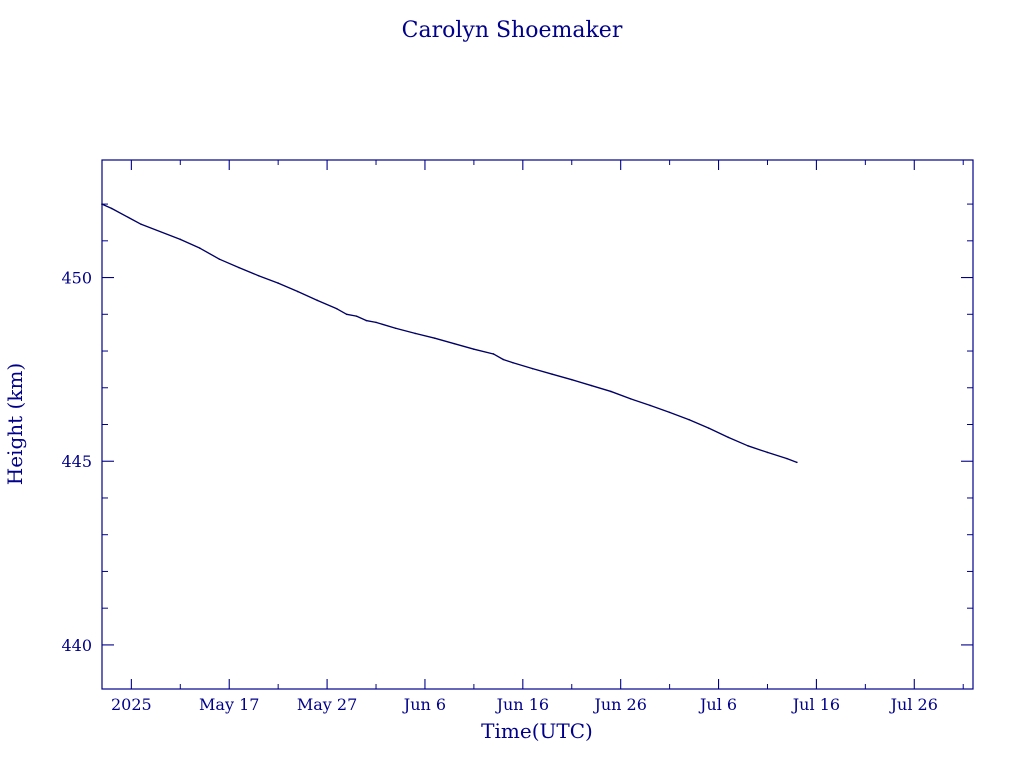  What do you see at coordinates (15, 424) in the screenshot?
I see `y-axis-label: Height (km)` at bounding box center [15, 424].